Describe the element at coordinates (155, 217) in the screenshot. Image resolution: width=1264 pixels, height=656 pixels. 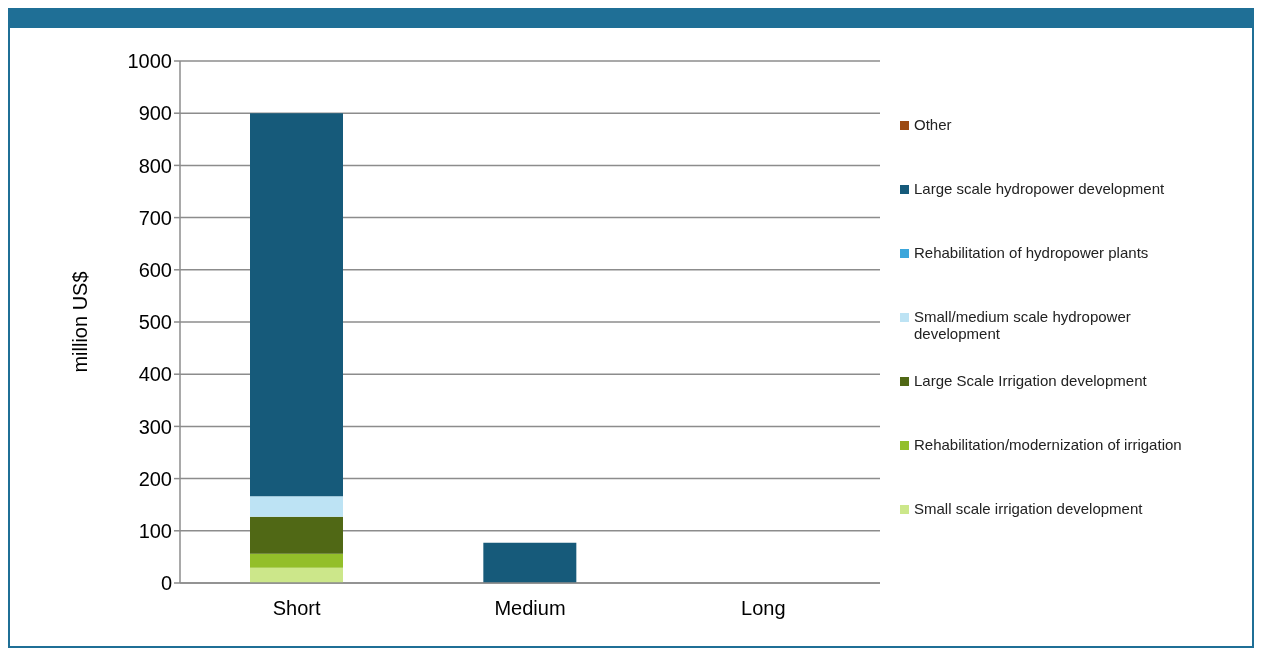
I see `y-tick-label: 700` at that location.